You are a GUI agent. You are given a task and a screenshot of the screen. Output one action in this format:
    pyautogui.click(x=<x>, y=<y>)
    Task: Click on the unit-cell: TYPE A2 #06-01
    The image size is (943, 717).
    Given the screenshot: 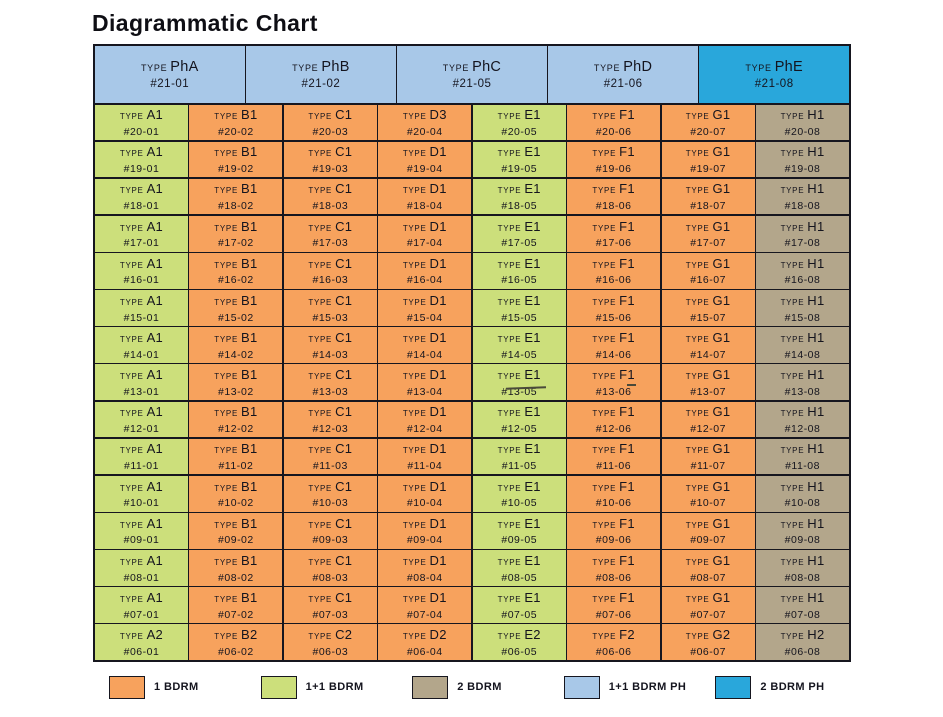 What is the action you would take?
    pyautogui.click(x=141, y=642)
    